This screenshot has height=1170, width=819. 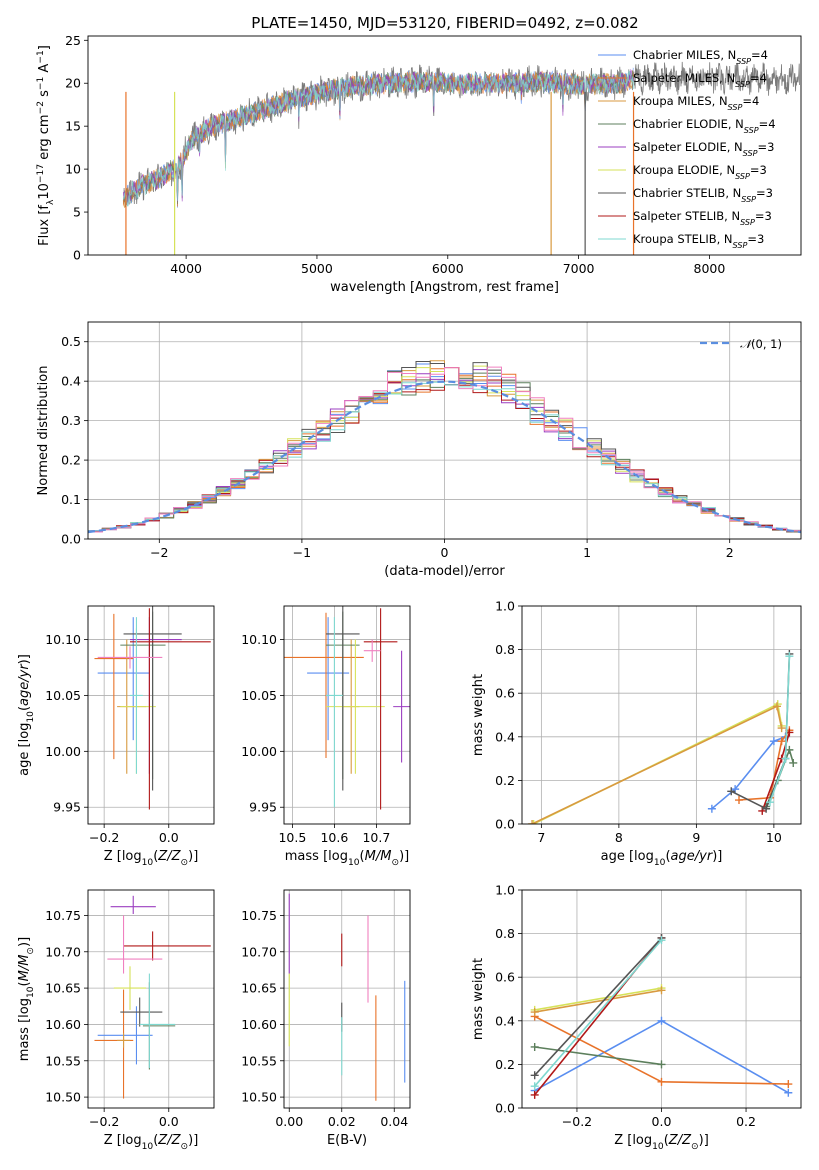 I want to click on y-tick-label: 20, so click(x=73, y=83).